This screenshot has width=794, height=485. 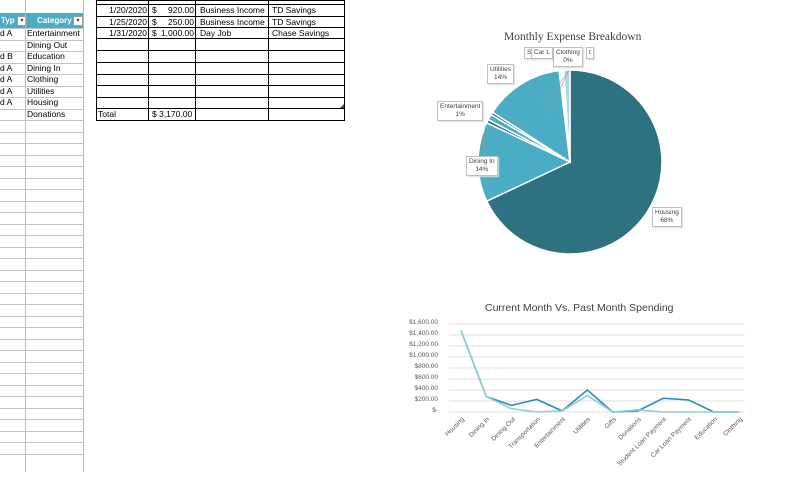 I want to click on pie-label-housing: Housing 68%, so click(x=667, y=217).